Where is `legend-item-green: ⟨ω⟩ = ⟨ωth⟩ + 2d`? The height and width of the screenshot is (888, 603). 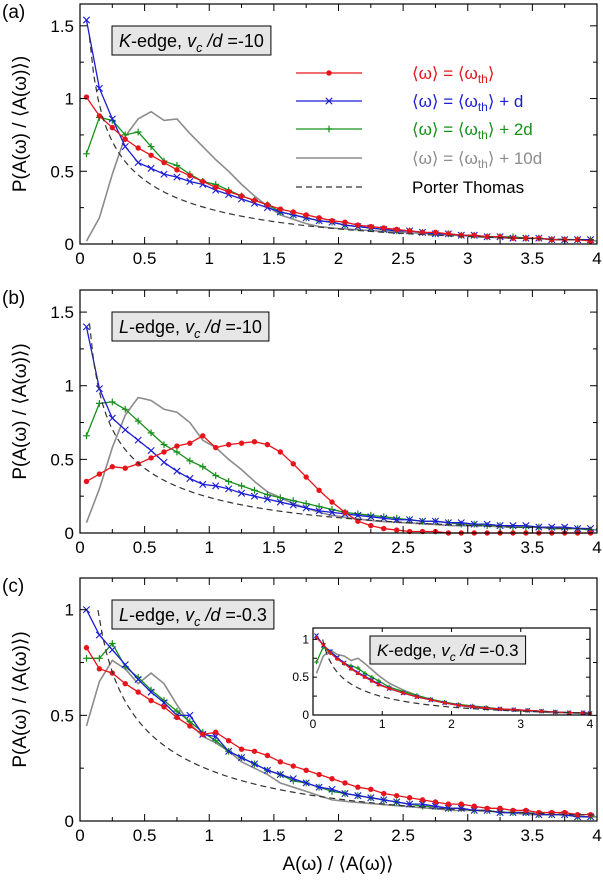
legend-item-green: ⟨ω⟩ = ⟨ωth⟩ + 2d is located at coordinates (414, 131).